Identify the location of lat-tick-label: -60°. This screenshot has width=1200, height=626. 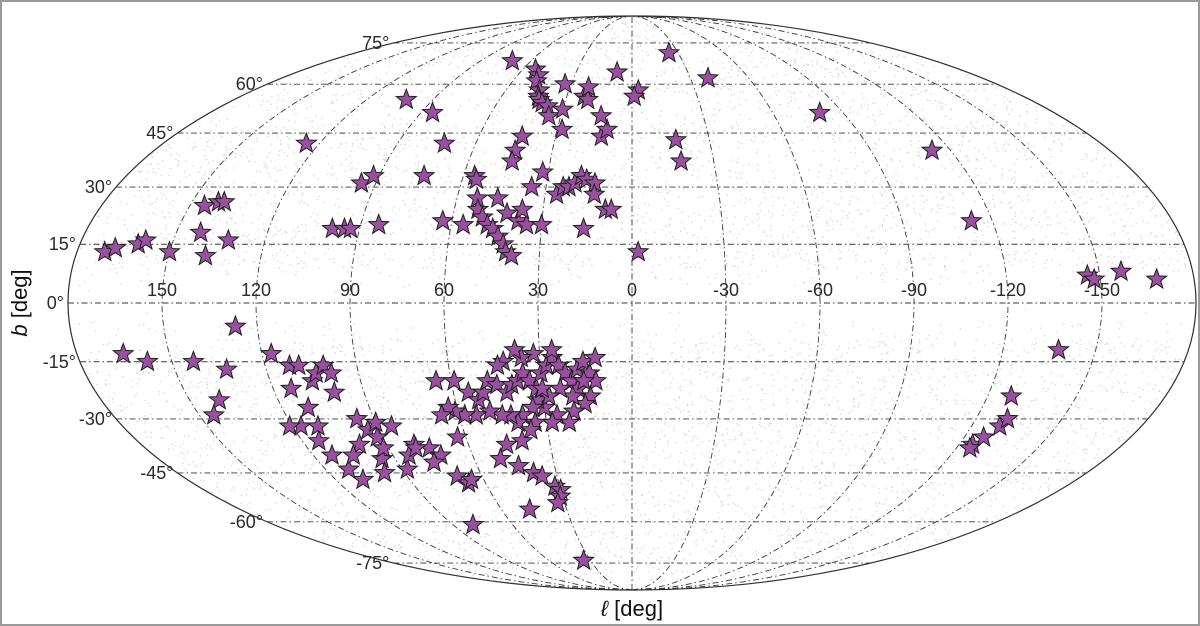
(246, 522).